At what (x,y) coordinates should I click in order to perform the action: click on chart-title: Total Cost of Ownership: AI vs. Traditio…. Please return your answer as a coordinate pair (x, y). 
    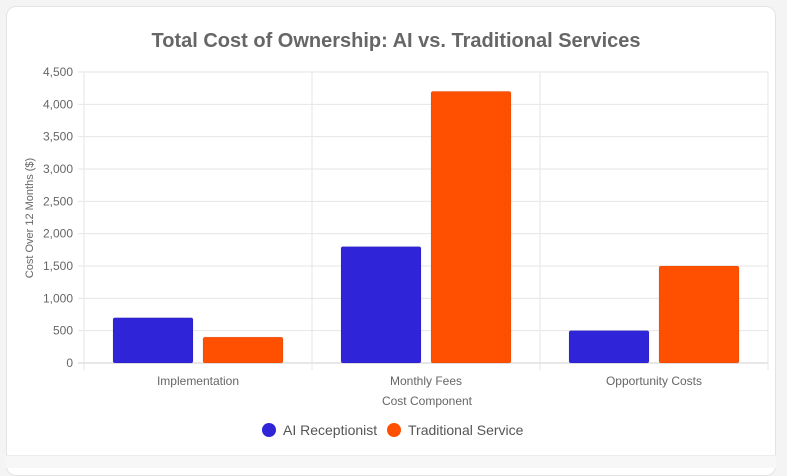
    Looking at the image, I should click on (396, 41).